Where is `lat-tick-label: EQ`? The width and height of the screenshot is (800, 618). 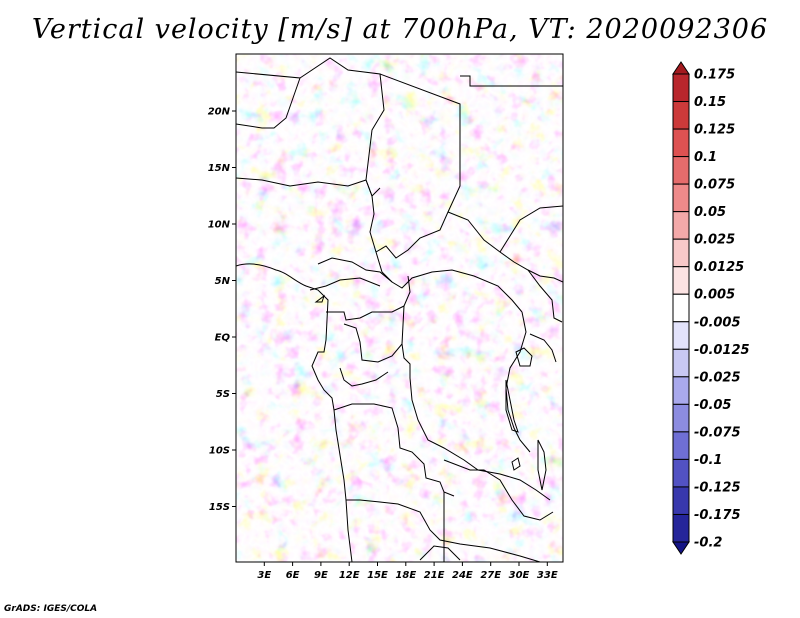
lat-tick-label: EQ is located at coordinates (223, 338).